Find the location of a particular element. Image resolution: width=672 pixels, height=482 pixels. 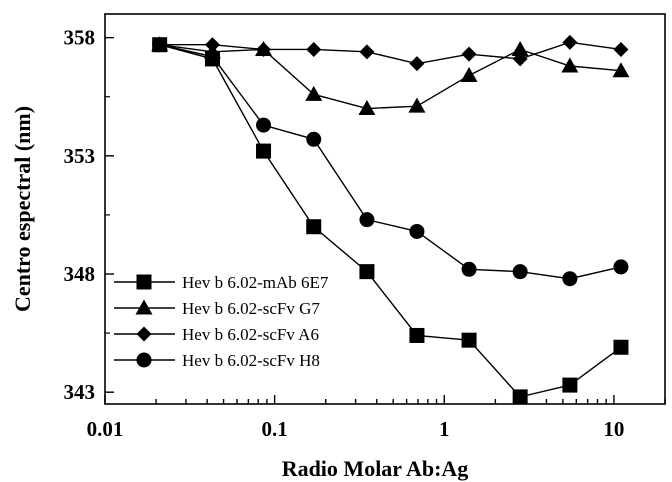

y-axis-ticks: 343 348 353 358 is located at coordinates (89, 215).